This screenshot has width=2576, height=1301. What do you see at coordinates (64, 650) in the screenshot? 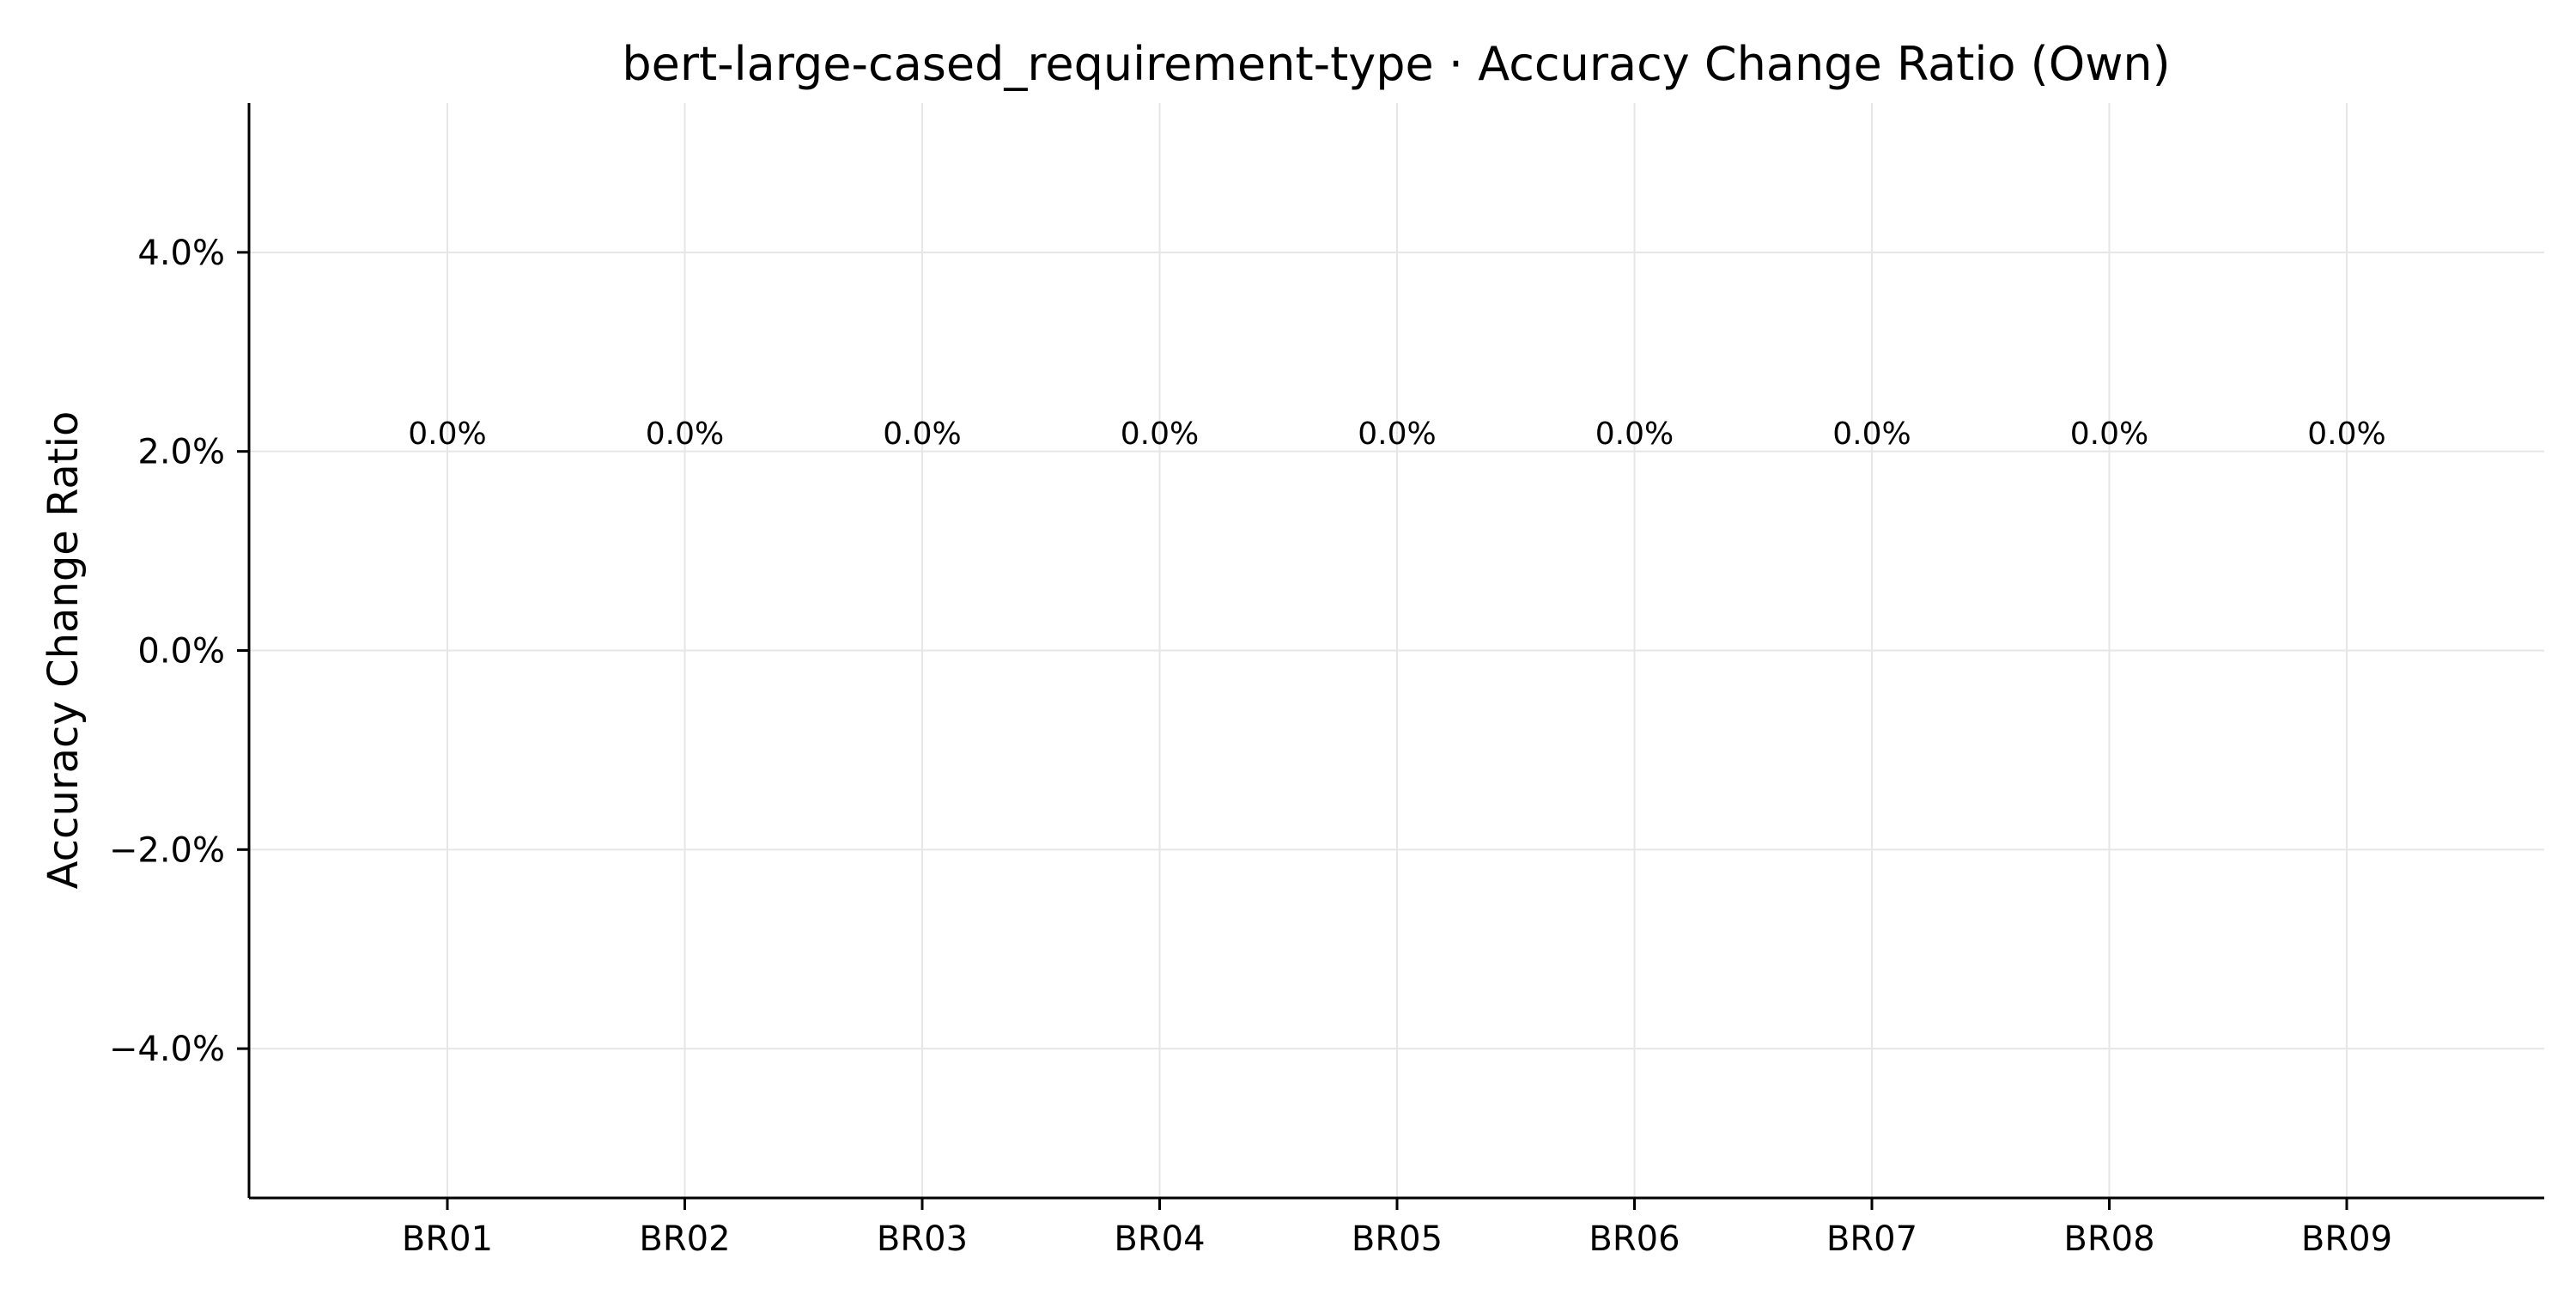
I see `y-axis-label: Accuracy Change Ratio` at bounding box center [64, 650].